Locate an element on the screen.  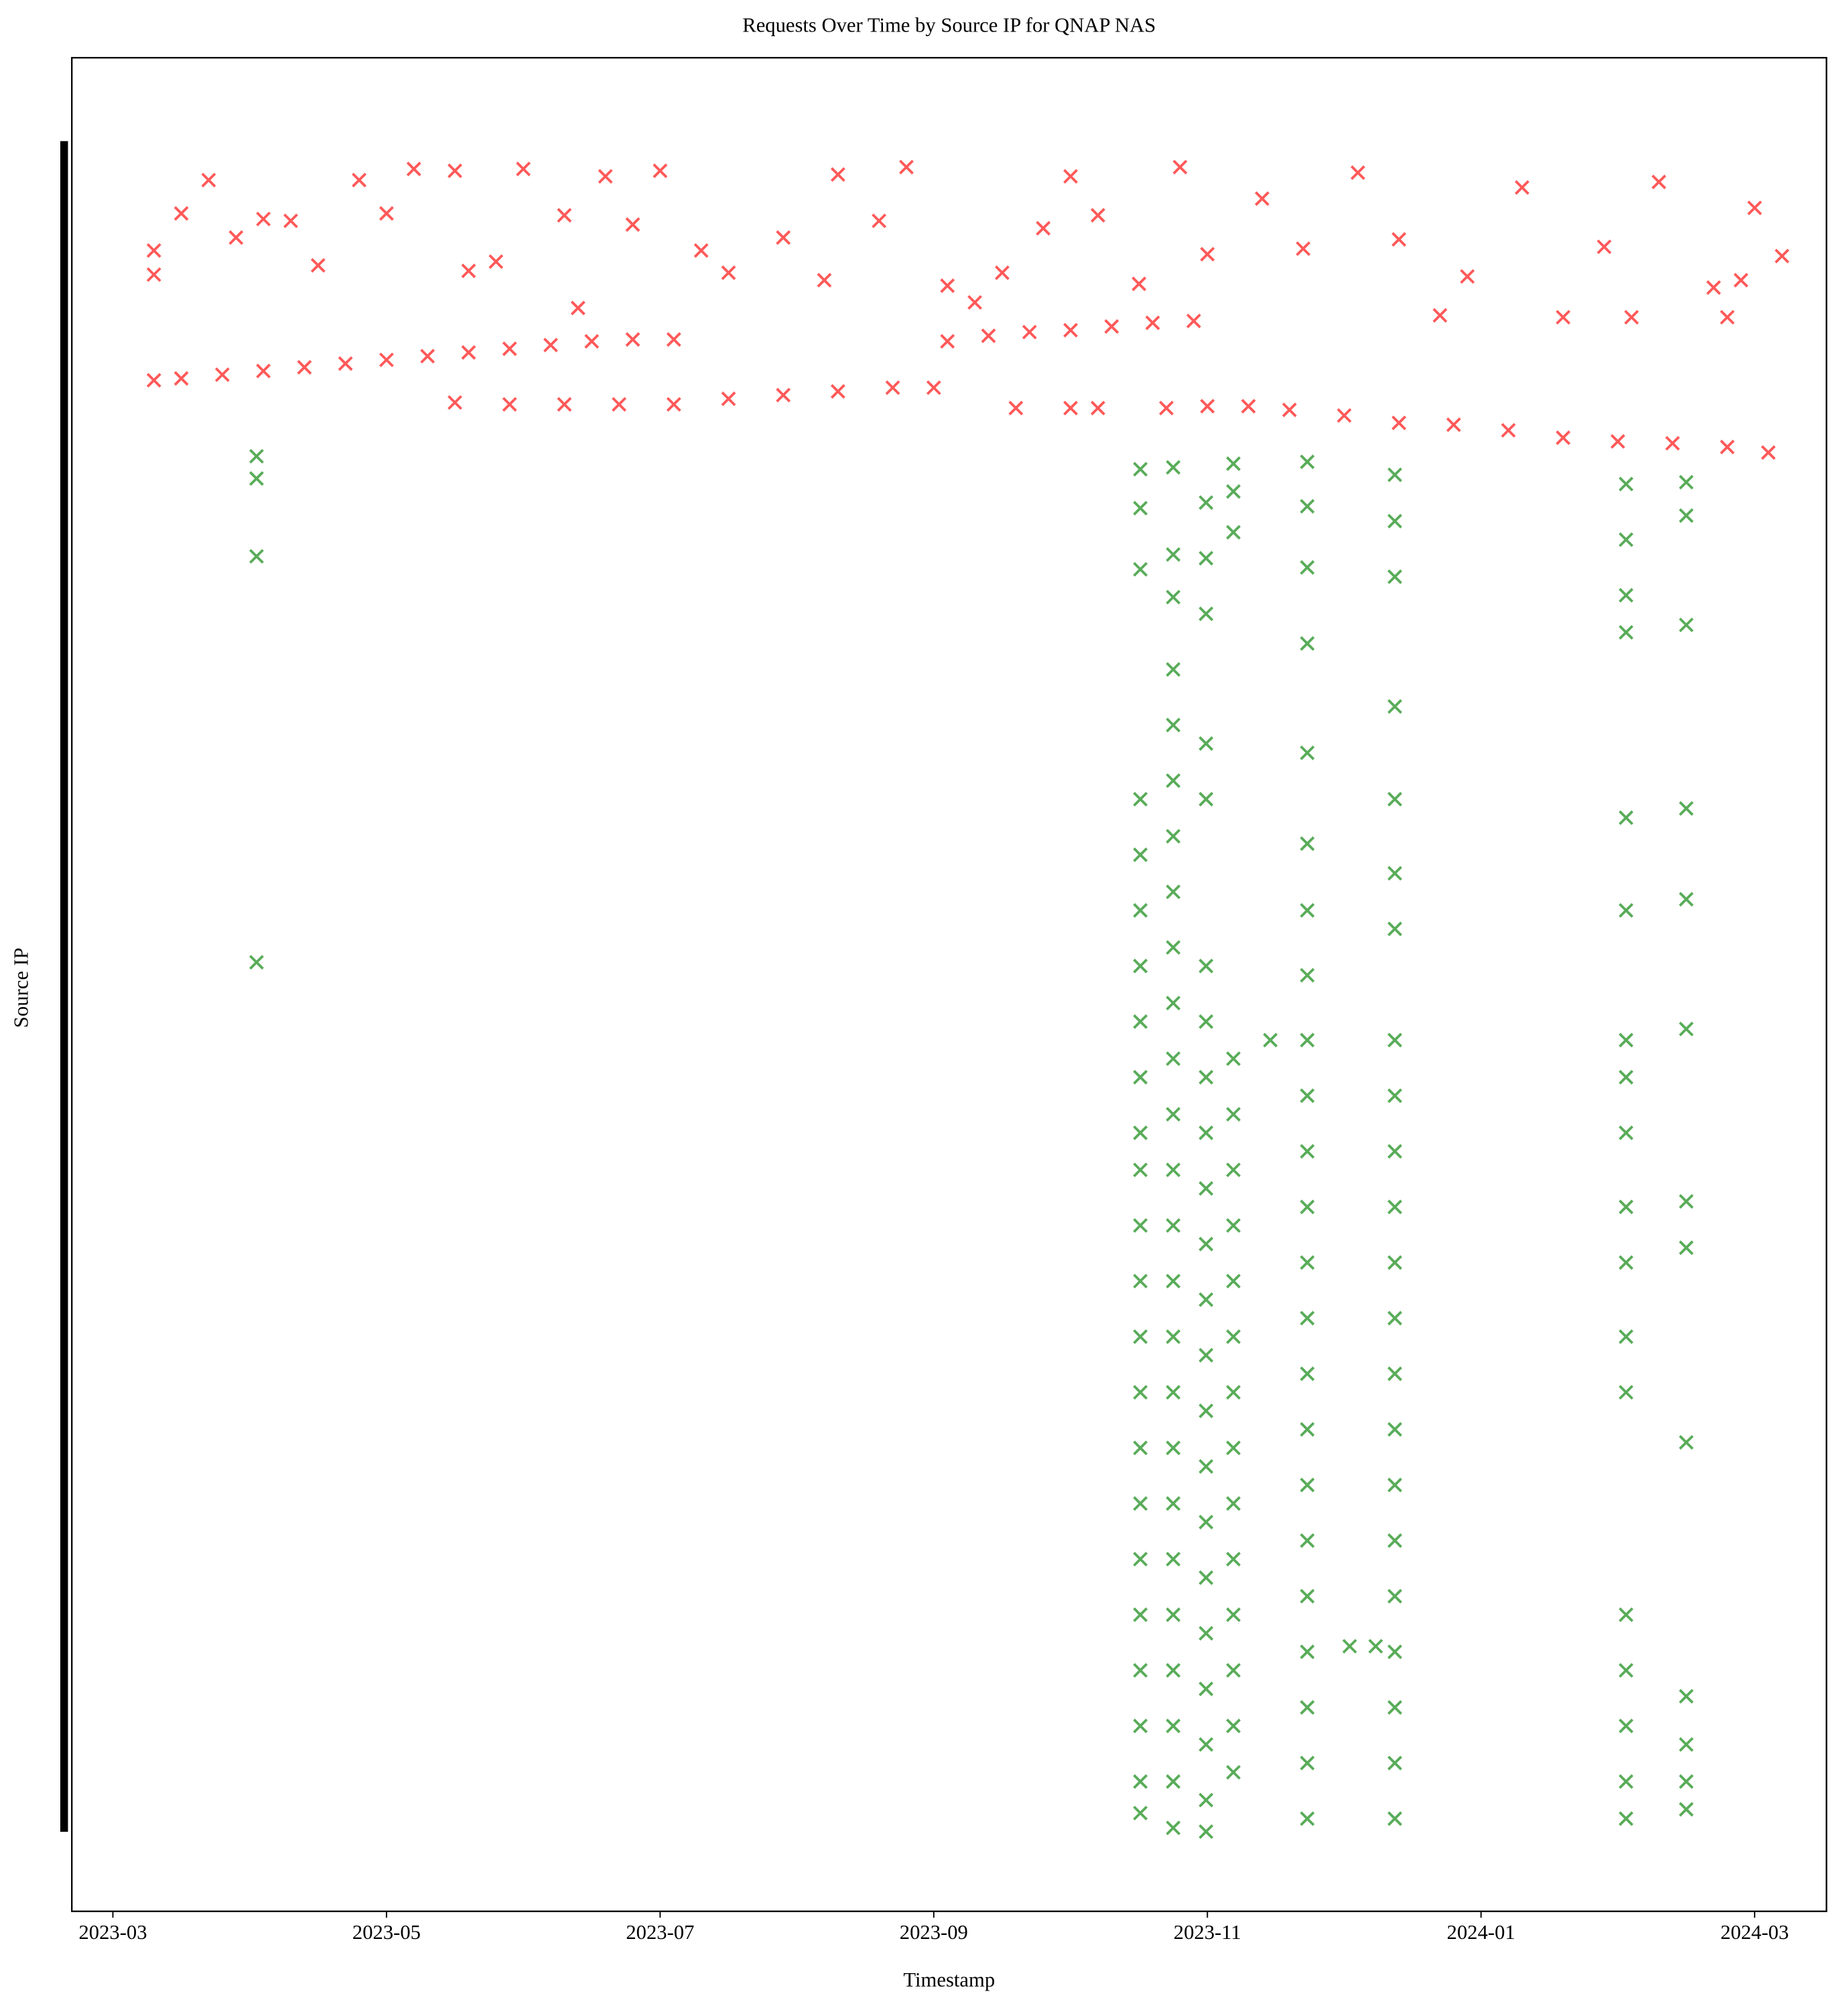
y-axis-label: Source IP is located at coordinates (20, 987).